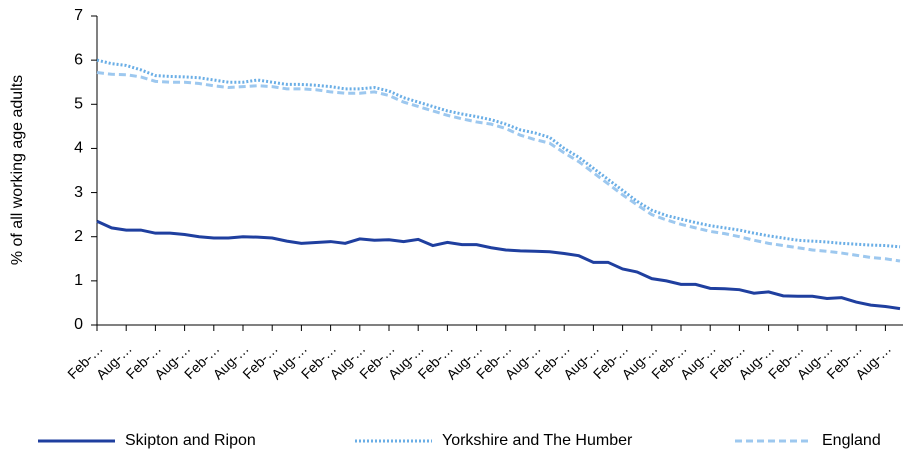 This screenshot has height=456, width=903. Describe the element at coordinates (78, 148) in the screenshot. I see `y-tick-label: 4` at that location.